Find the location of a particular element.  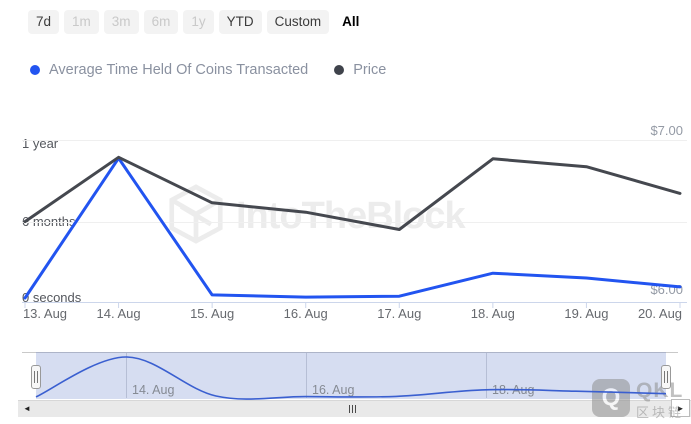

legend-label: Price is located at coordinates (370, 70).